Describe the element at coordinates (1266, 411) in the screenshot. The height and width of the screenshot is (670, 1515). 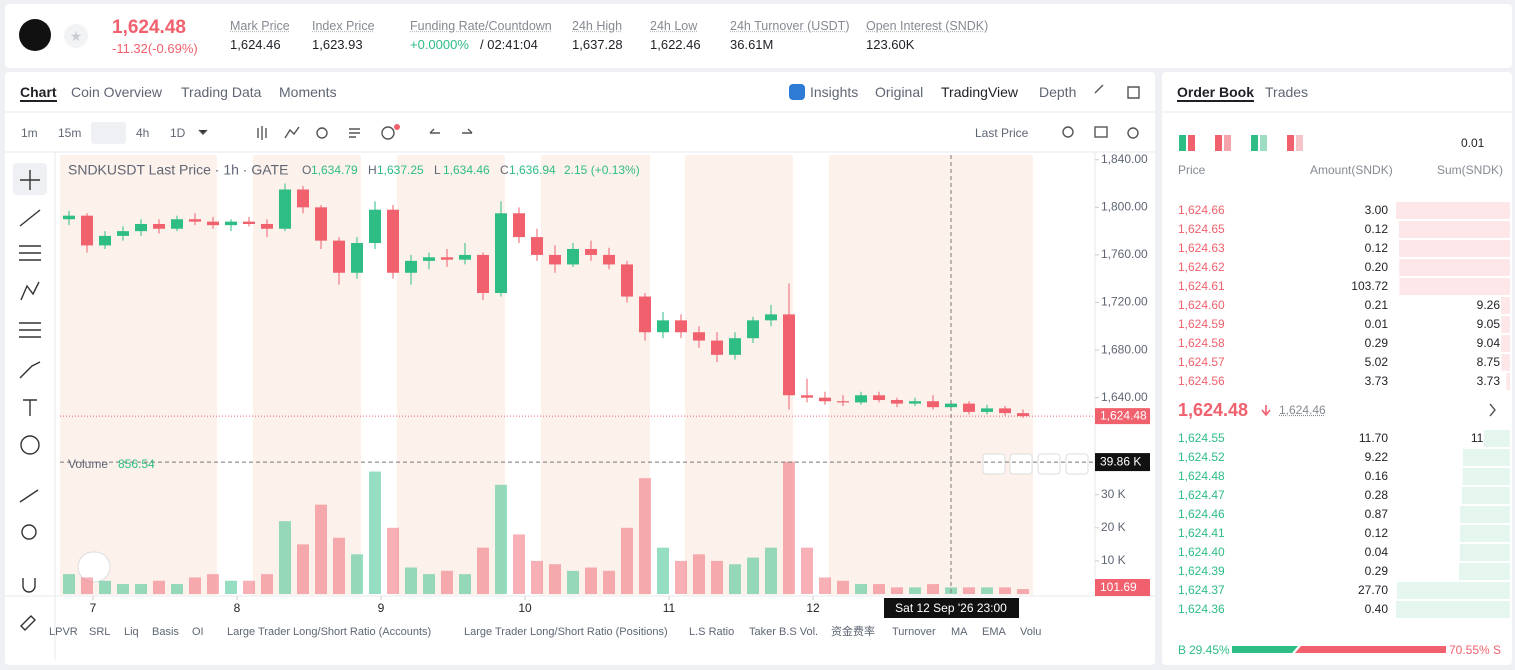
I see `down-arrow` at that location.